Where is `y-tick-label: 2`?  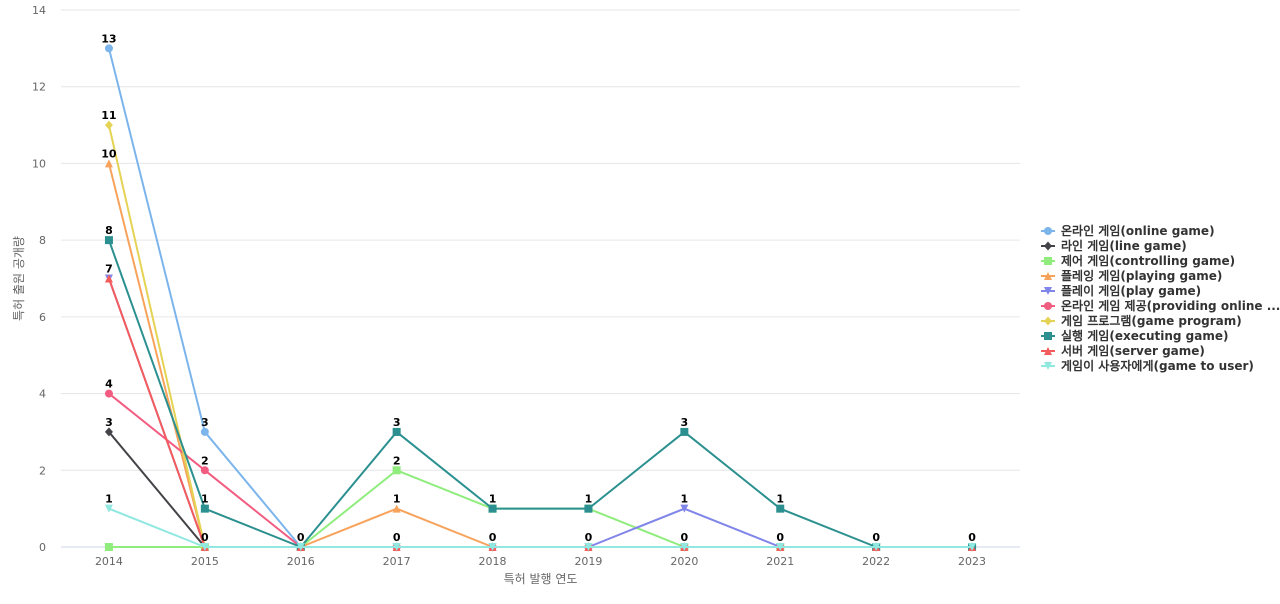
y-tick-label: 2 is located at coordinates (42, 470).